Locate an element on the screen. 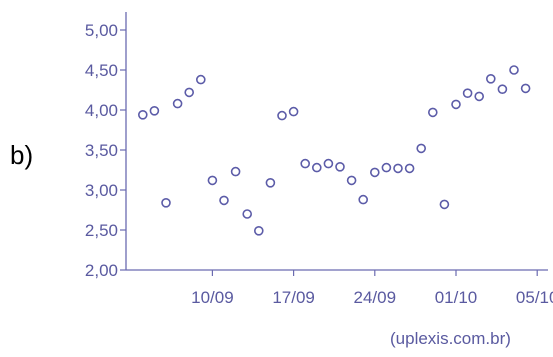 The image size is (553, 357). y-tick-label: 4,50 is located at coordinates (101, 70).